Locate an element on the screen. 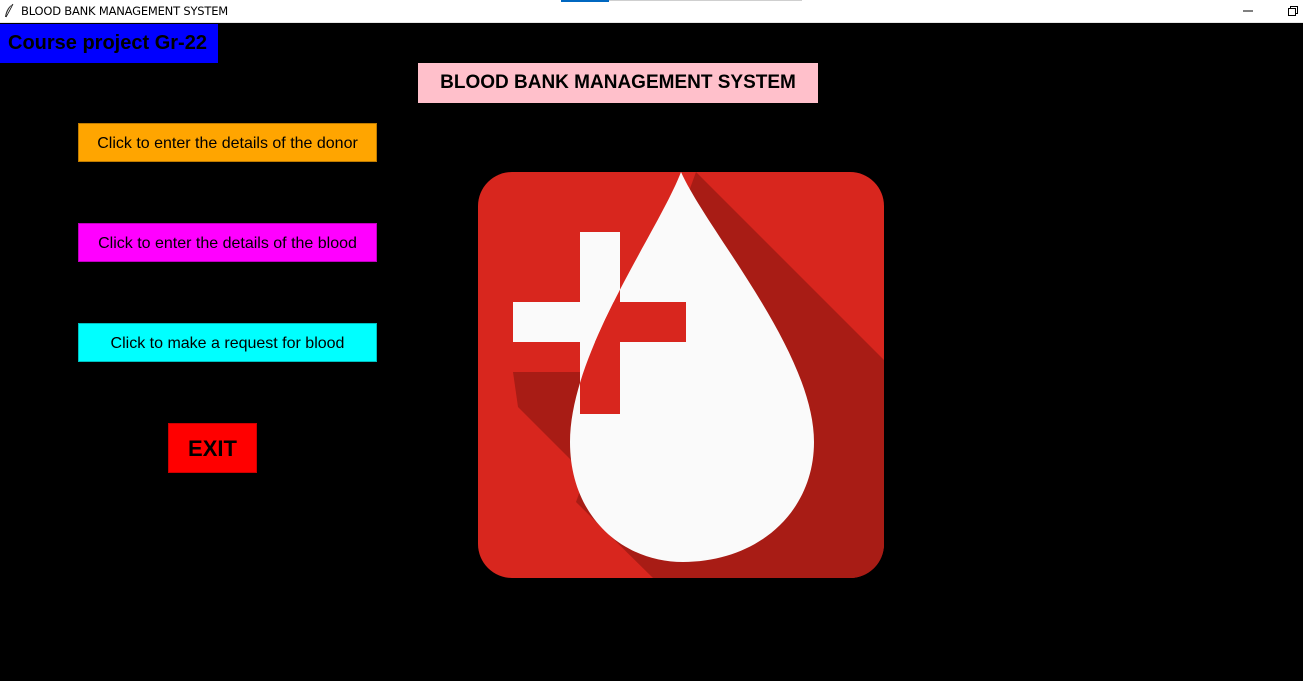 The height and width of the screenshot is (681, 1303). restore-button is located at coordinates (1288, 11).